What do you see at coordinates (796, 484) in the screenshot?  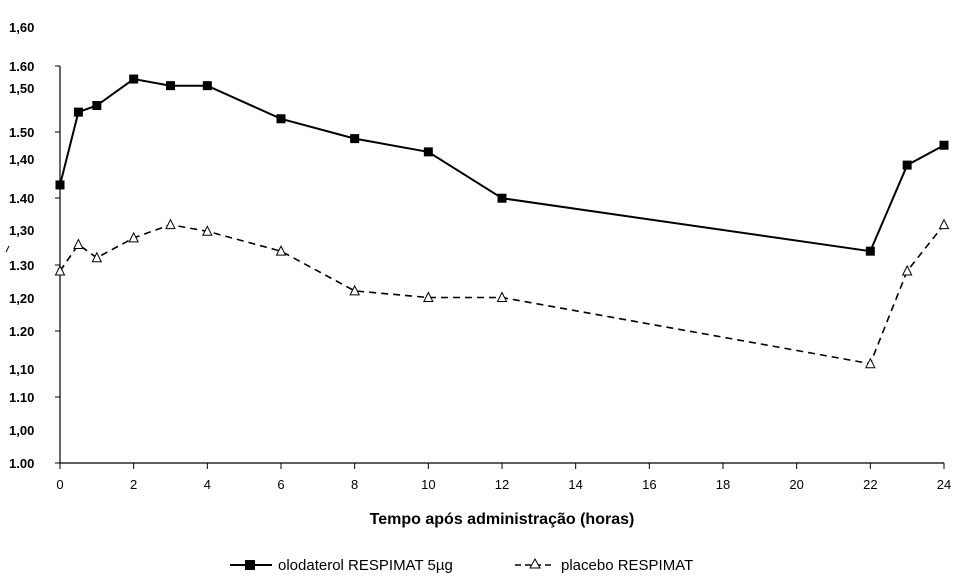 I see `x-tick-label: 20` at bounding box center [796, 484].